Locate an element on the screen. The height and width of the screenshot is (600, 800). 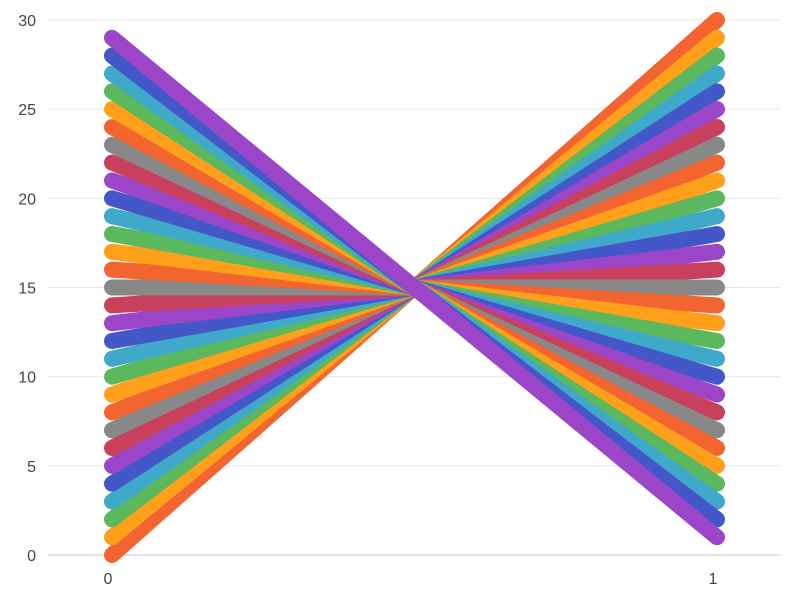
y-axis: 0 5 10 15 20 25 30 is located at coordinates (27, 289).